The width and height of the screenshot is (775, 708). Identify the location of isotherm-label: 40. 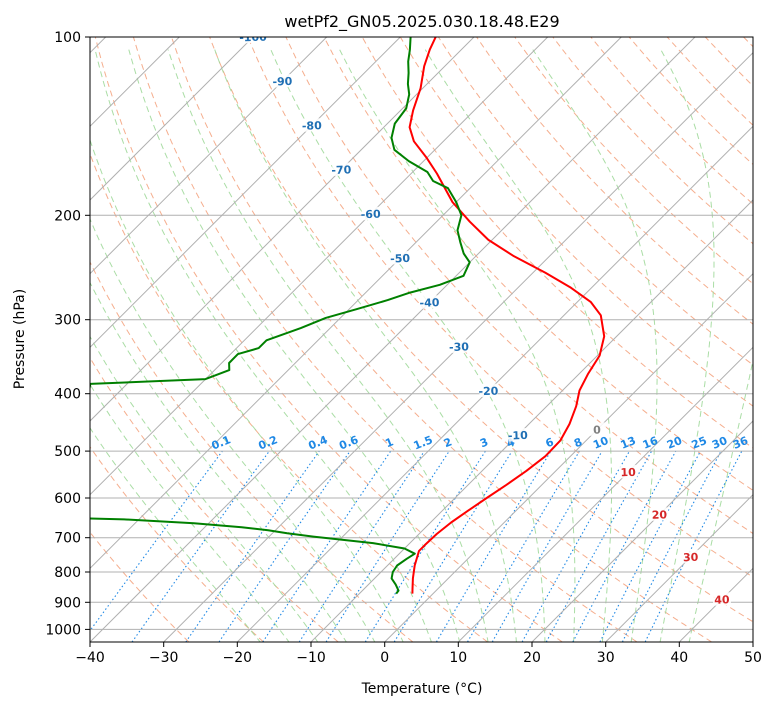
(722, 599).